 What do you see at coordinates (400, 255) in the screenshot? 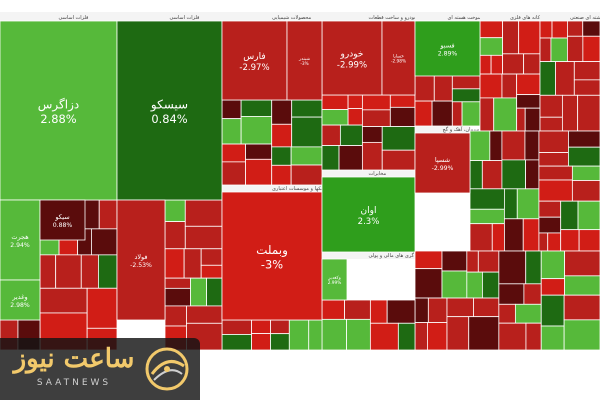
I see `sector-header-label: واسطه گری های مالی و پولی` at bounding box center [400, 255].